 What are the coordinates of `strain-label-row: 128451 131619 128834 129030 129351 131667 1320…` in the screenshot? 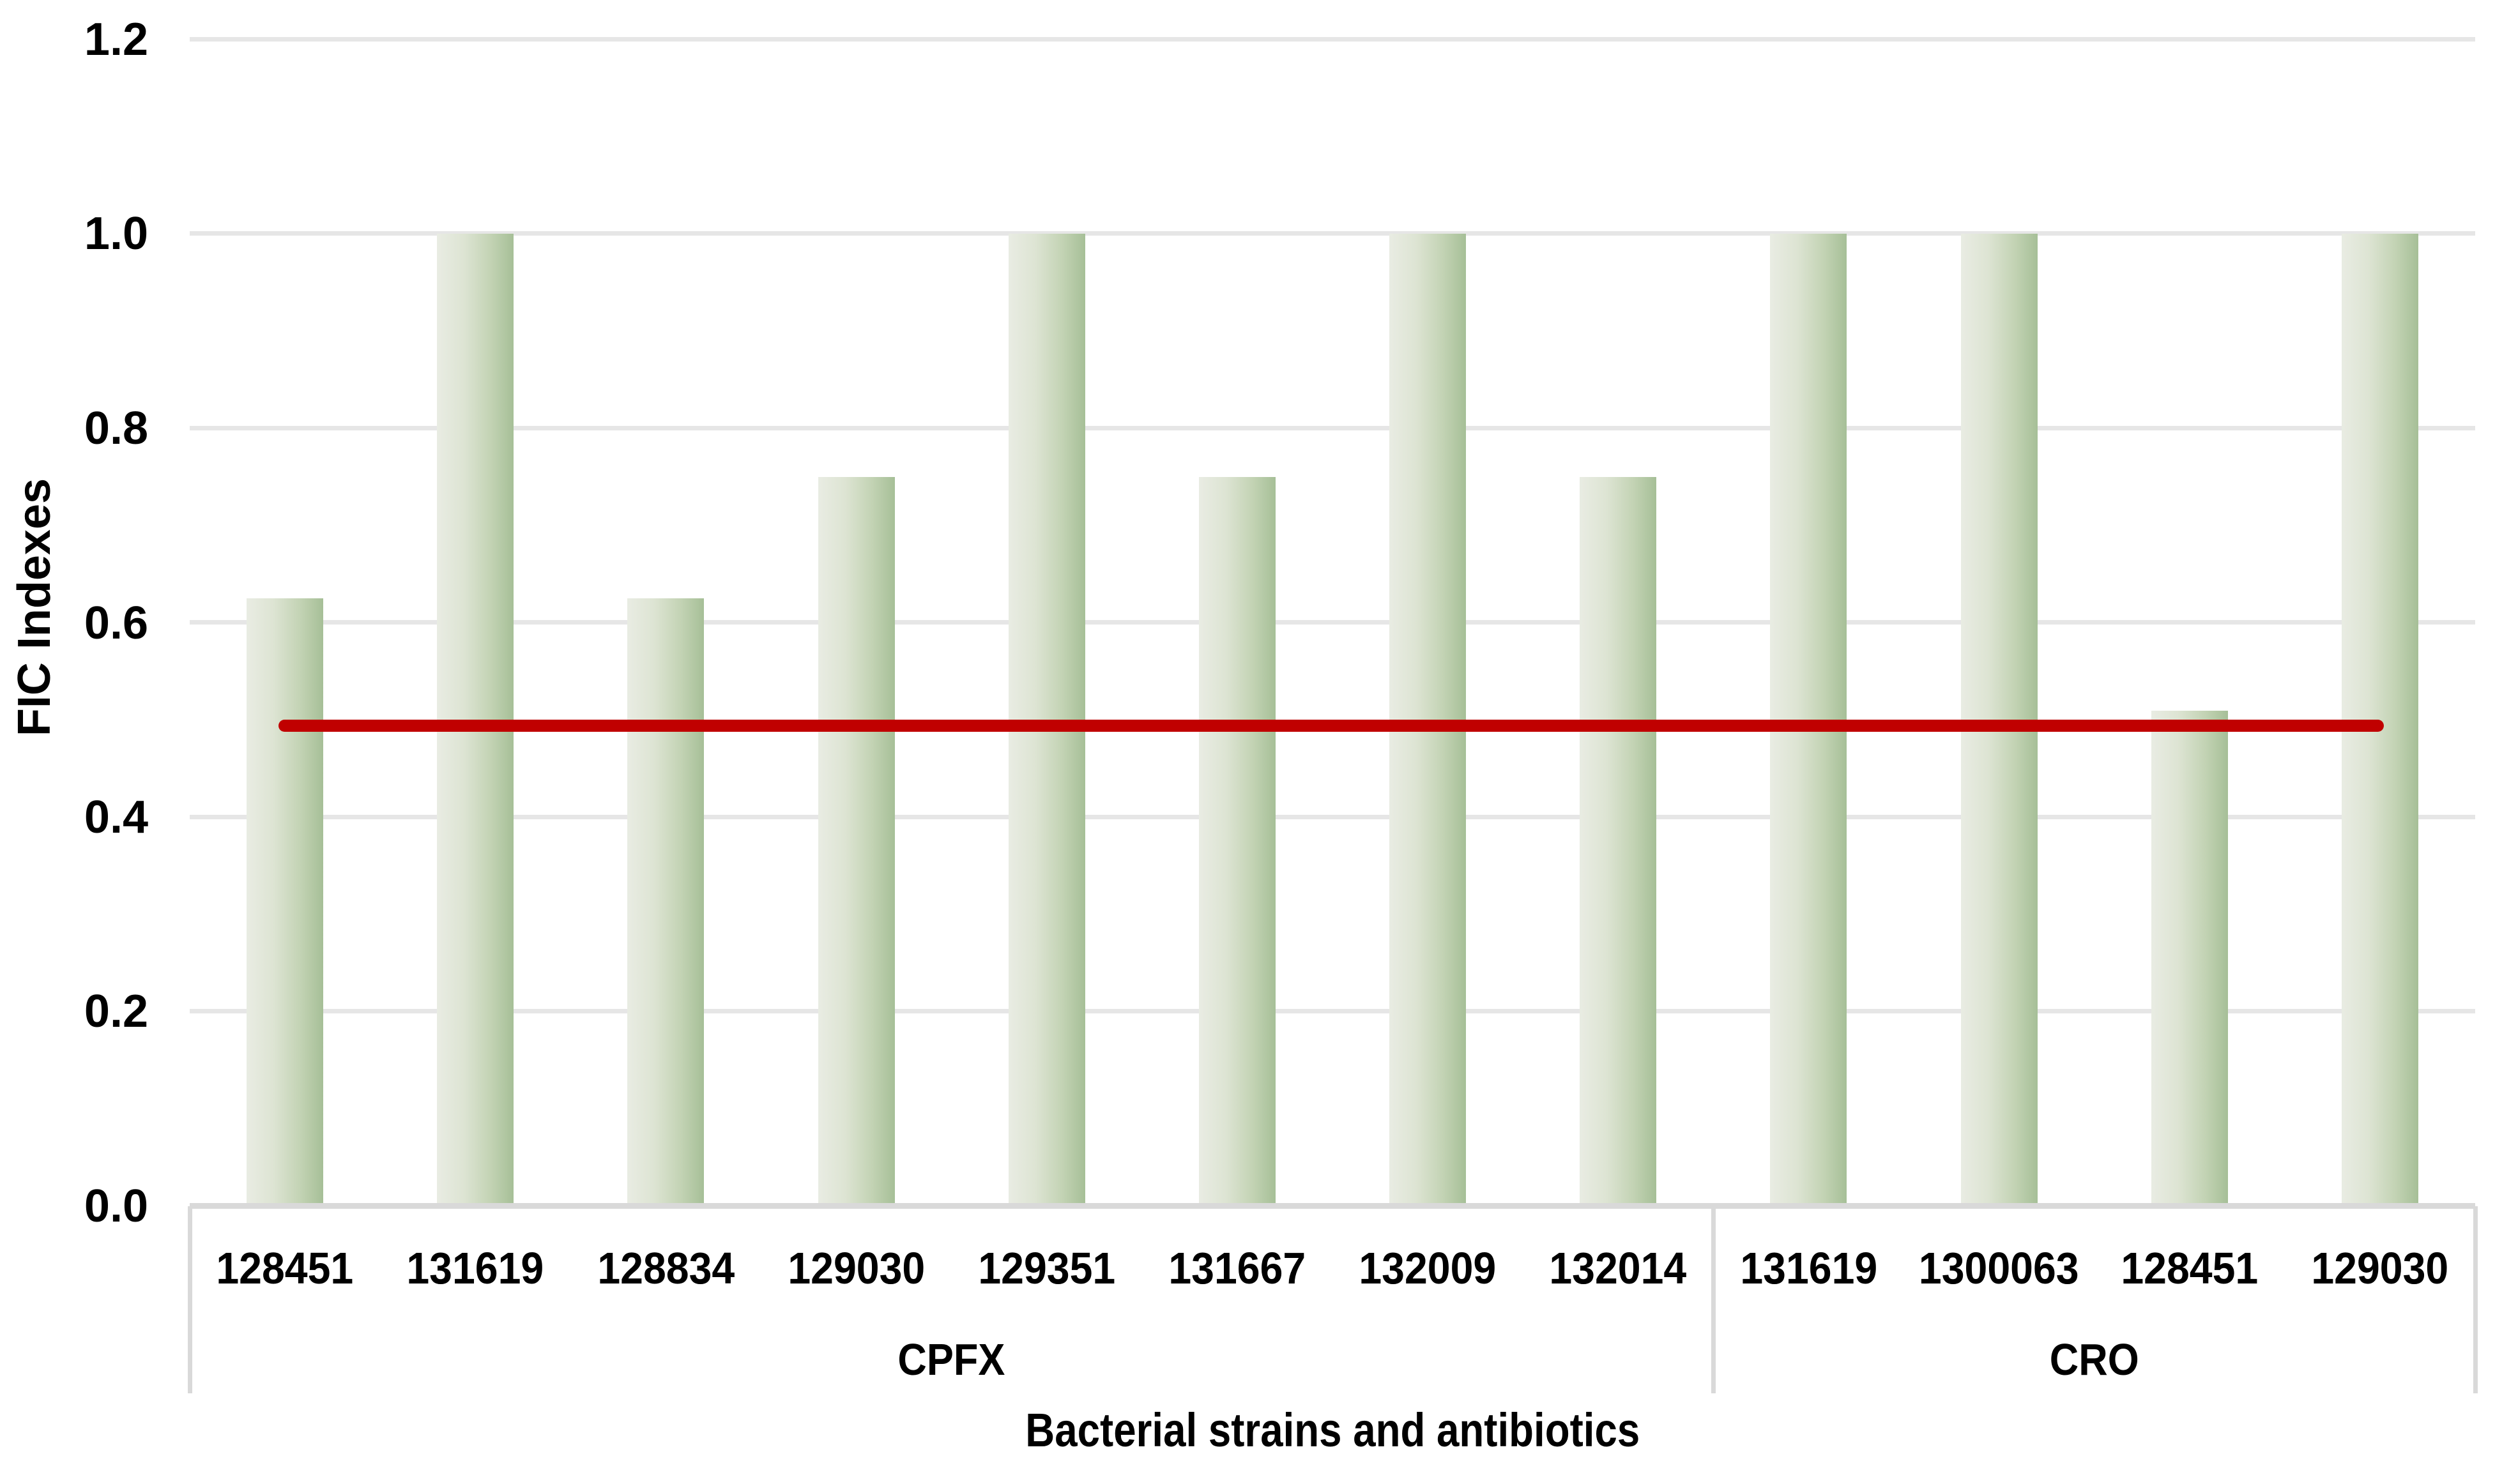 It's located at (1332, 1268).